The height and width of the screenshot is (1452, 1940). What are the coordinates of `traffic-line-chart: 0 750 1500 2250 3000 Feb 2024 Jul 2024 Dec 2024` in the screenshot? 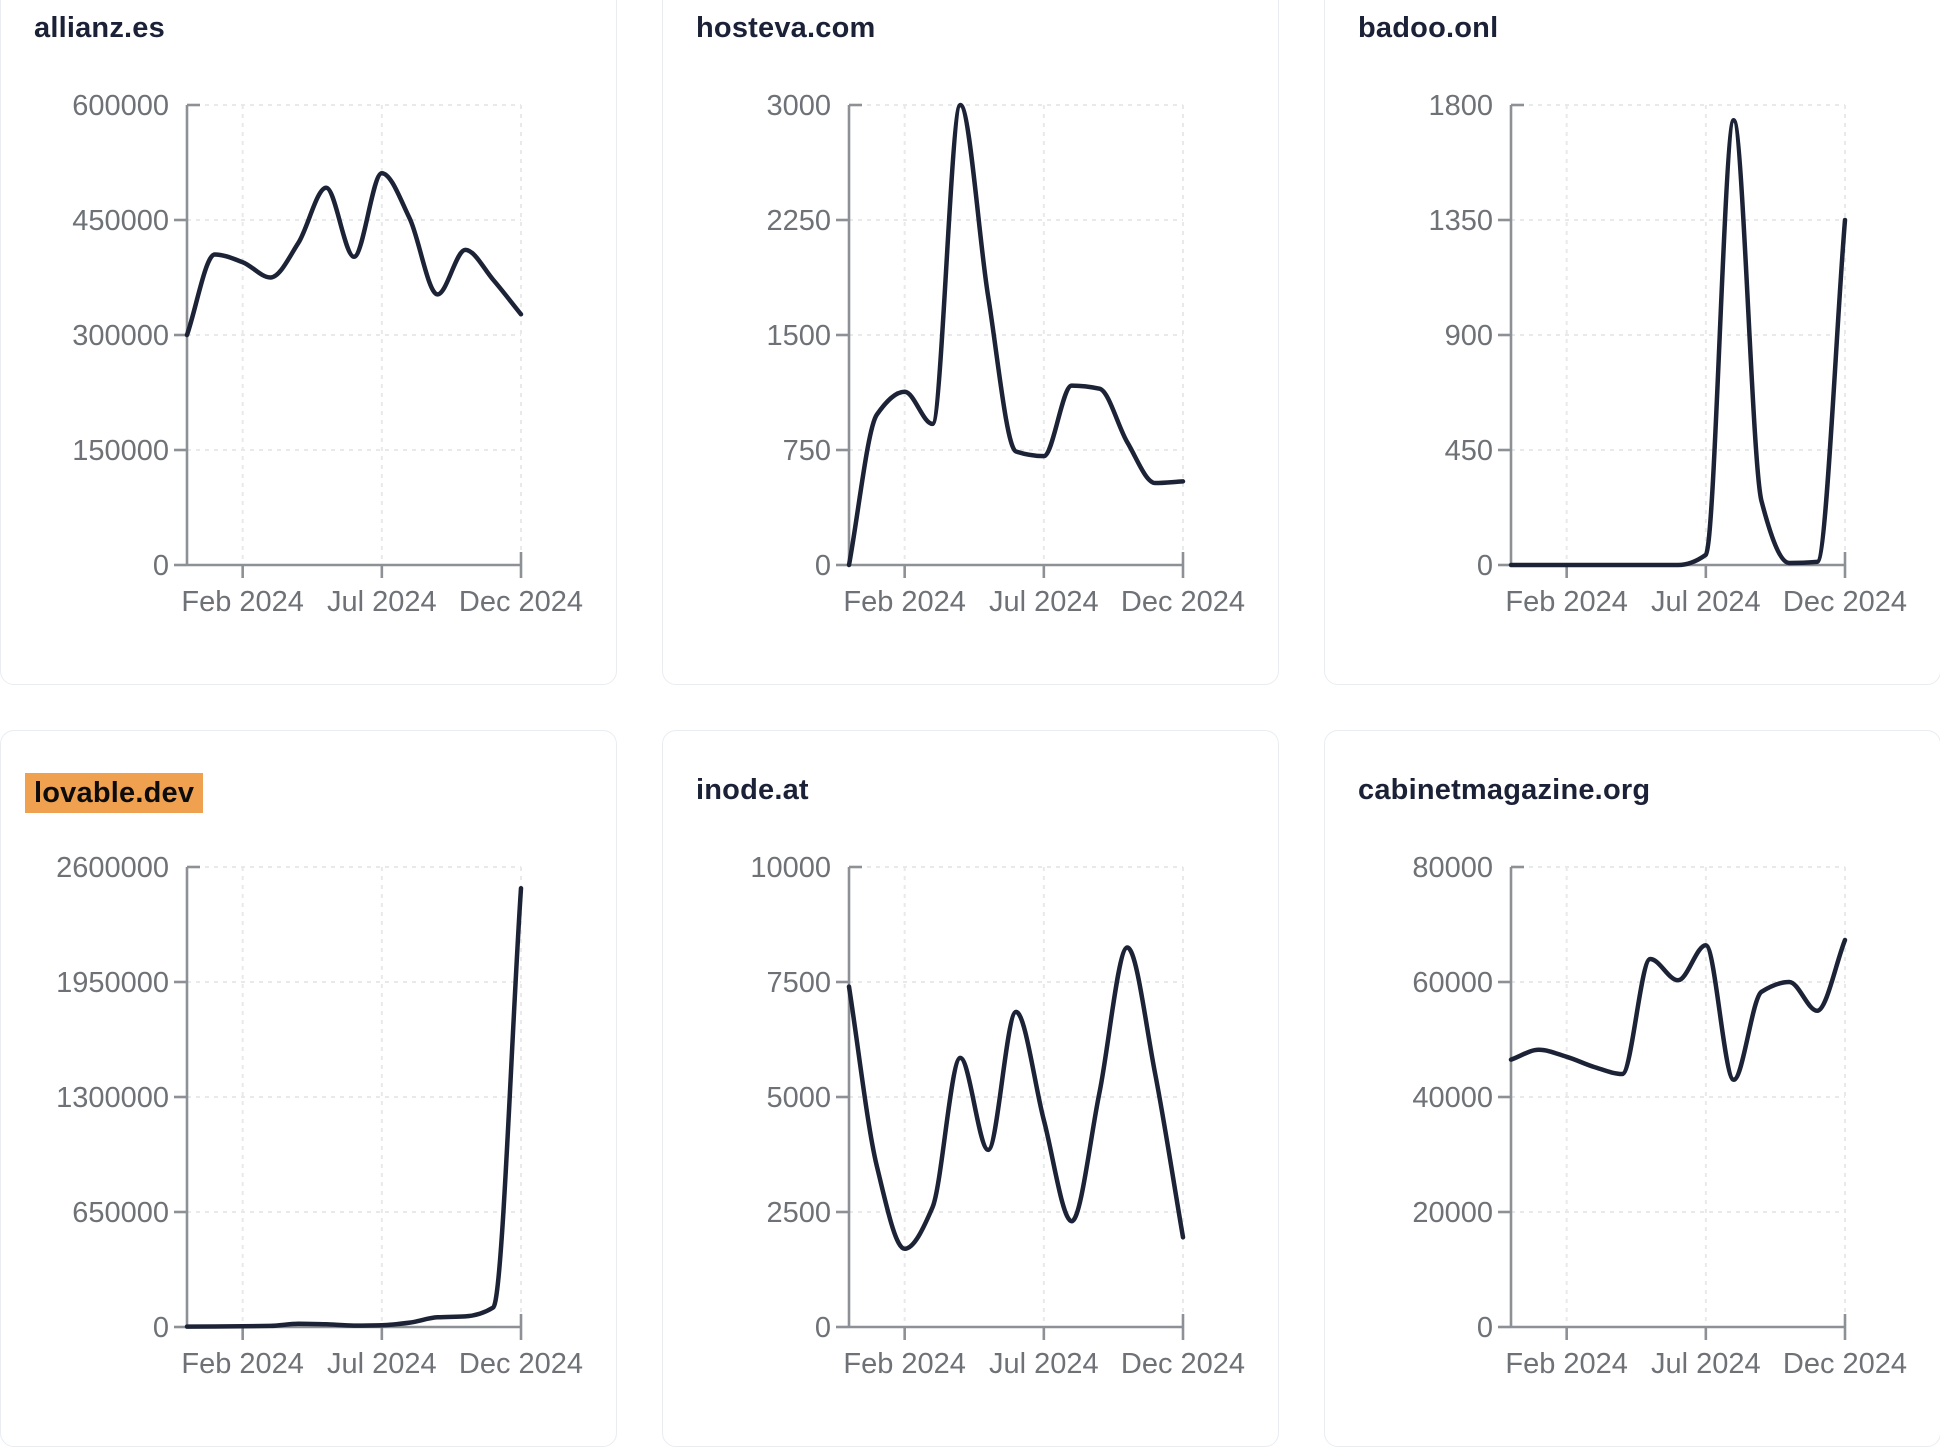 It's located at (1005, 354).